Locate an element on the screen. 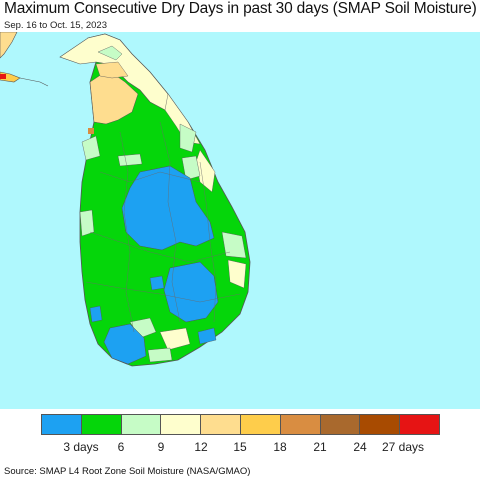 The image size is (480, 480). date-range: Sep. 16 to Oct. 15, 2023 is located at coordinates (55, 25).